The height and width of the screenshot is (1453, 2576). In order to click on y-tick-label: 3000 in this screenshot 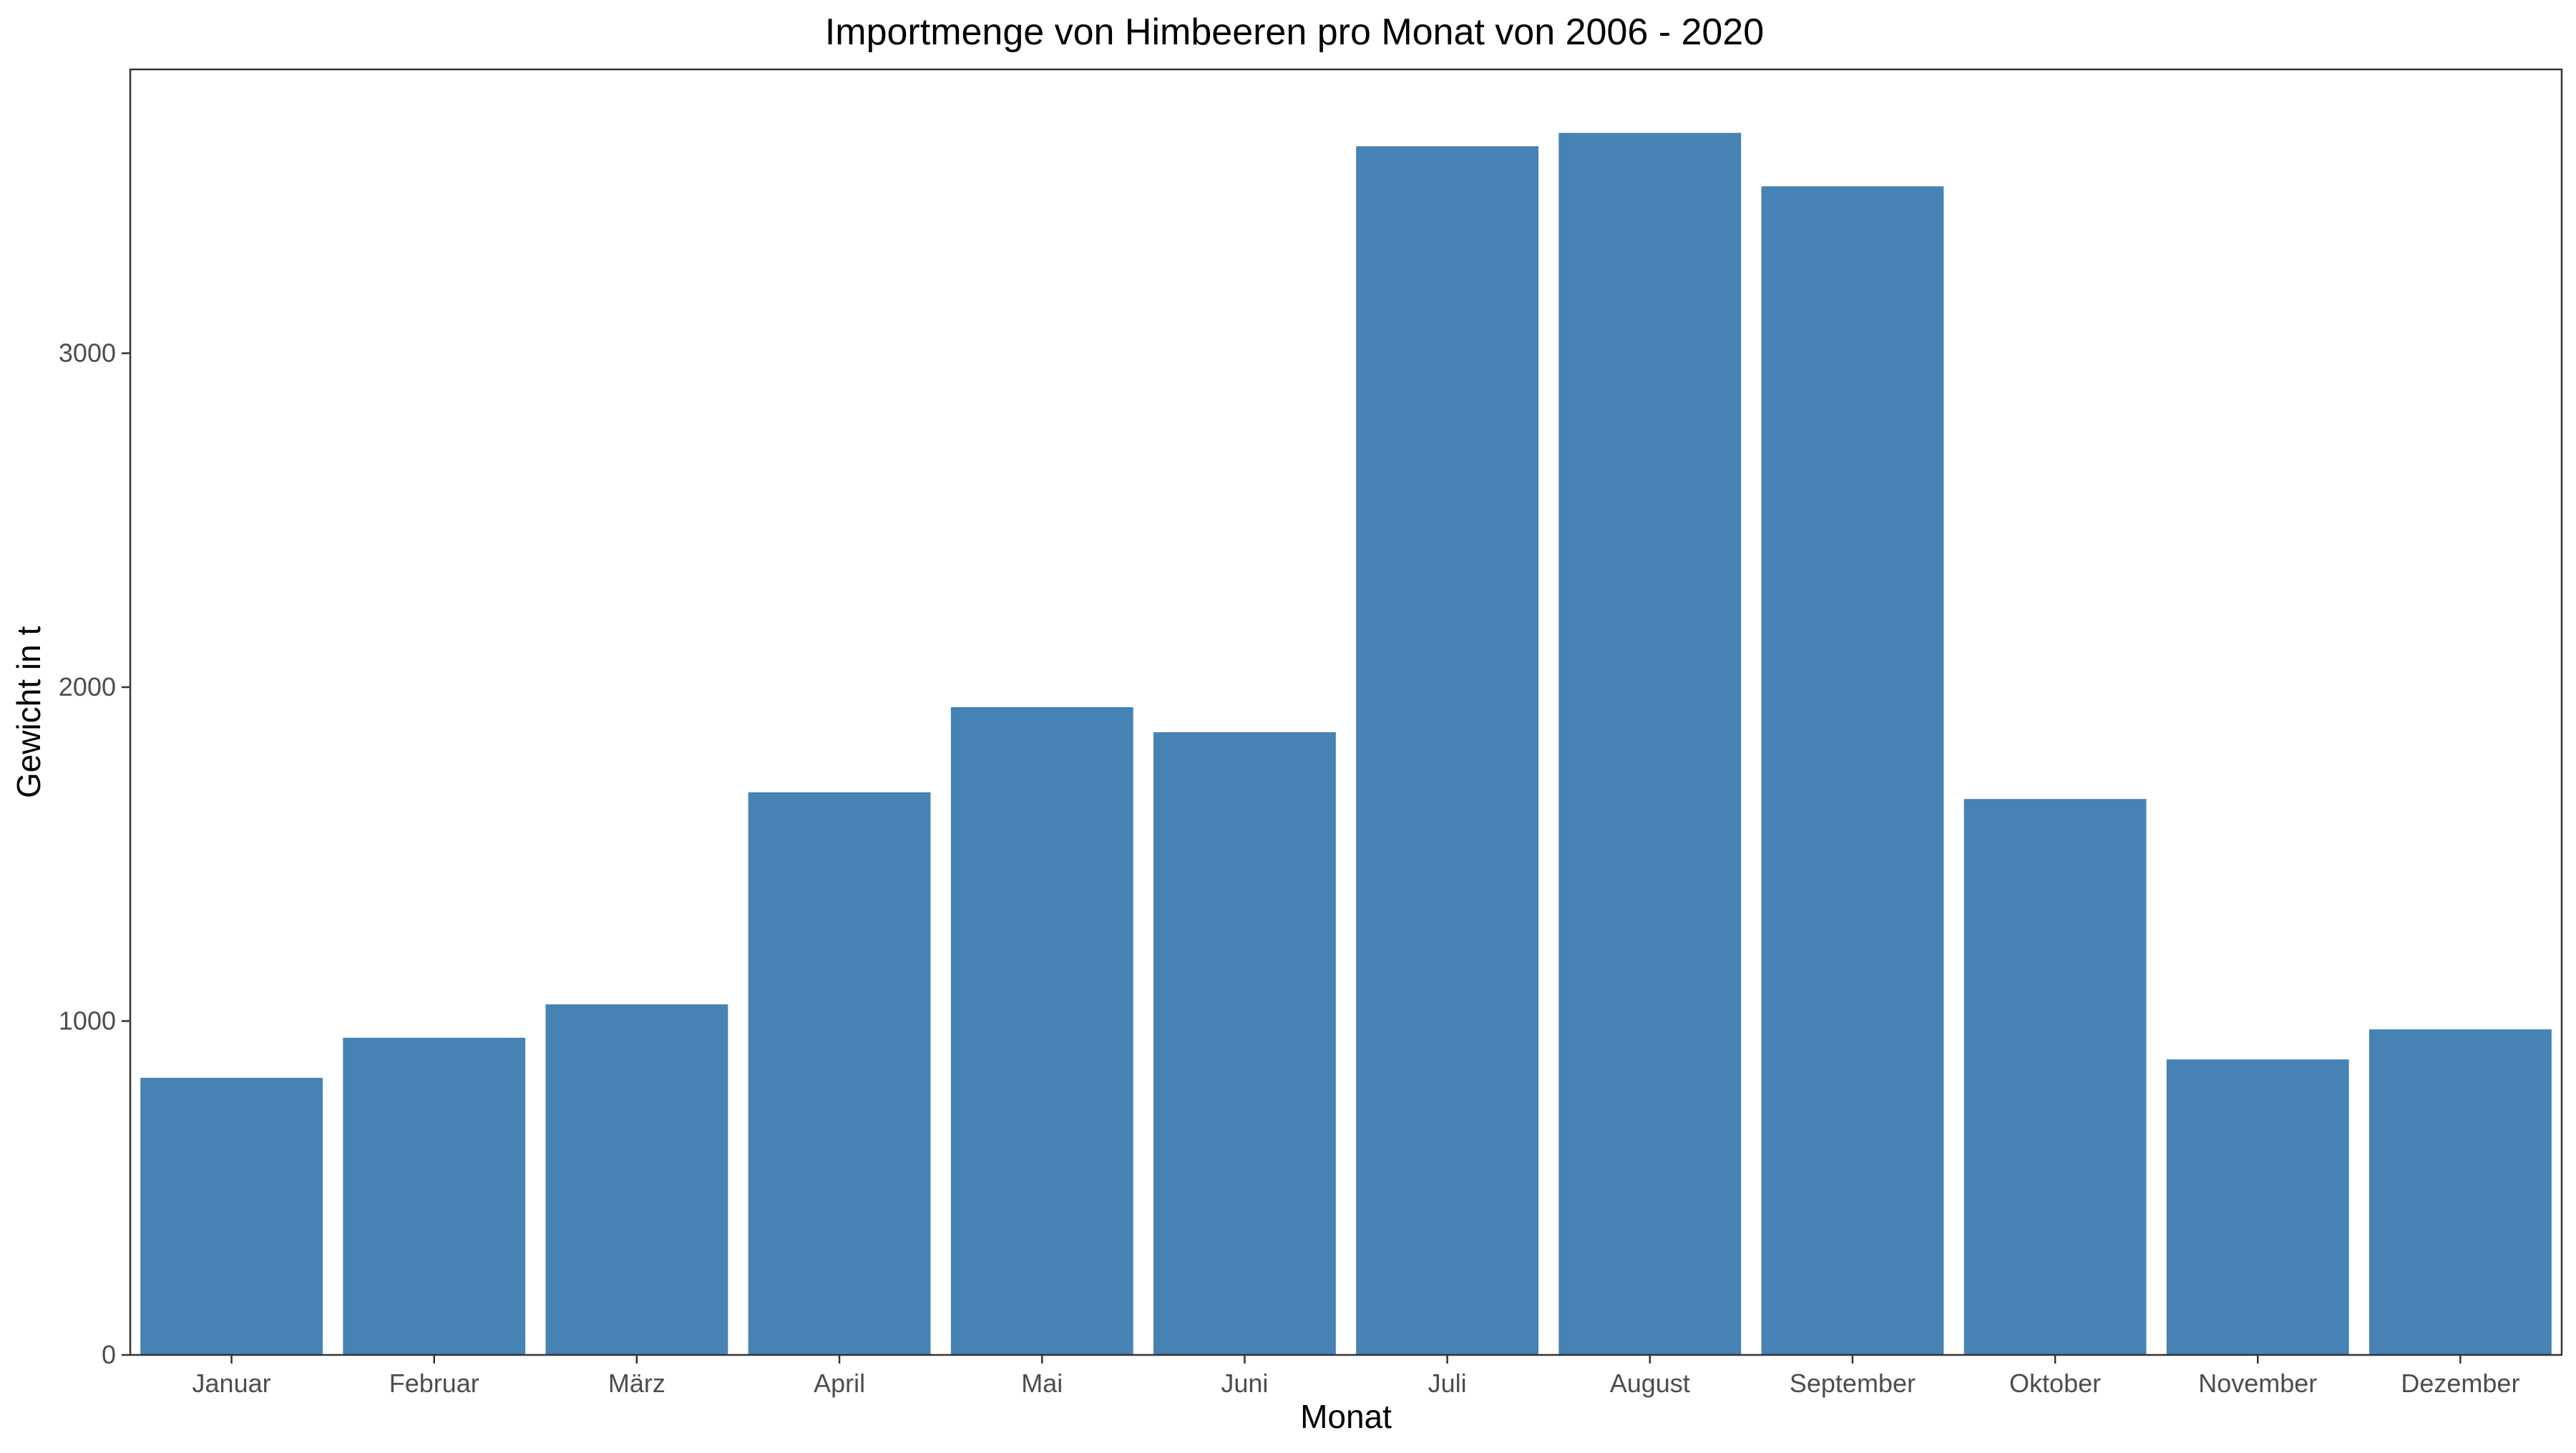, I will do `click(87, 353)`.